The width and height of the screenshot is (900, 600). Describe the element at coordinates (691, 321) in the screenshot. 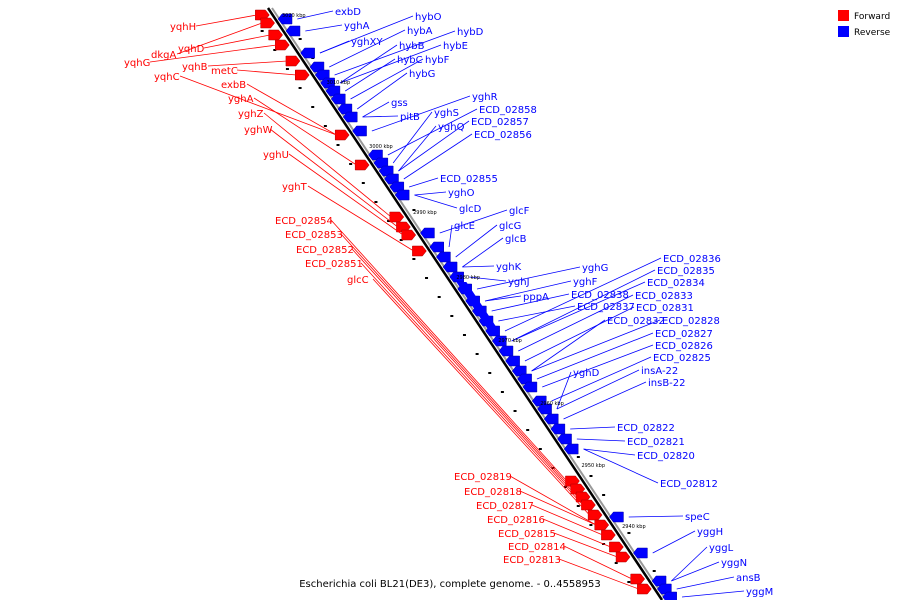

I see `gene-label-ecd-02828: ECD_02828` at that location.